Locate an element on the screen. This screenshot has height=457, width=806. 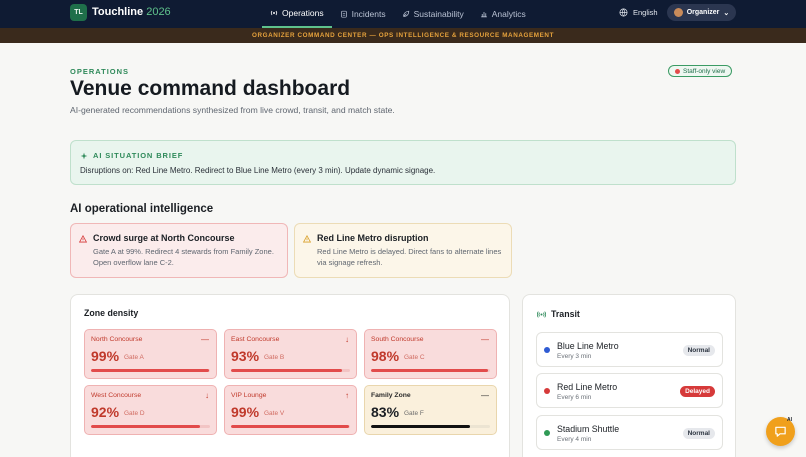
nav-analytics: Analytics is located at coordinates (503, 14).